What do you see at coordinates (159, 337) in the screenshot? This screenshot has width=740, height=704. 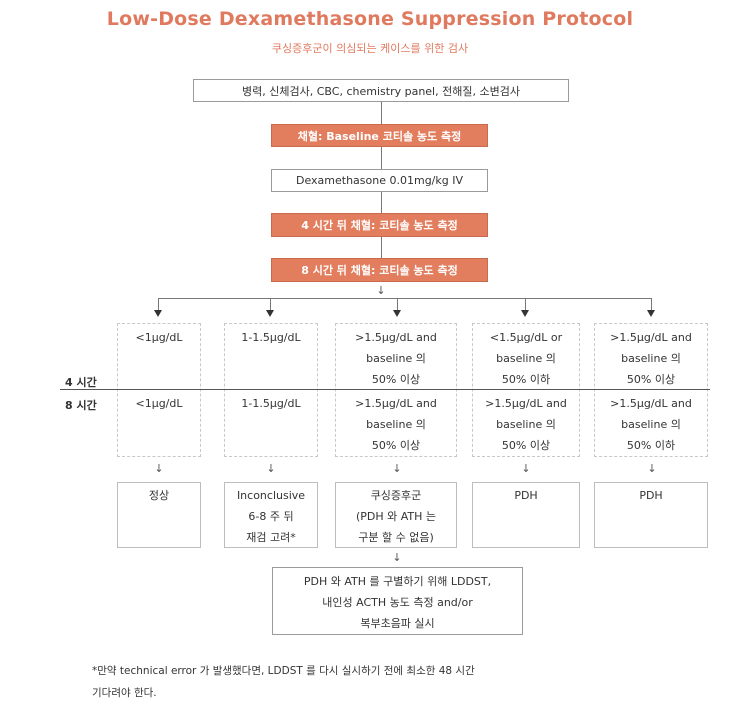 I see `cell-4h-col1: <1μg/dL` at bounding box center [159, 337].